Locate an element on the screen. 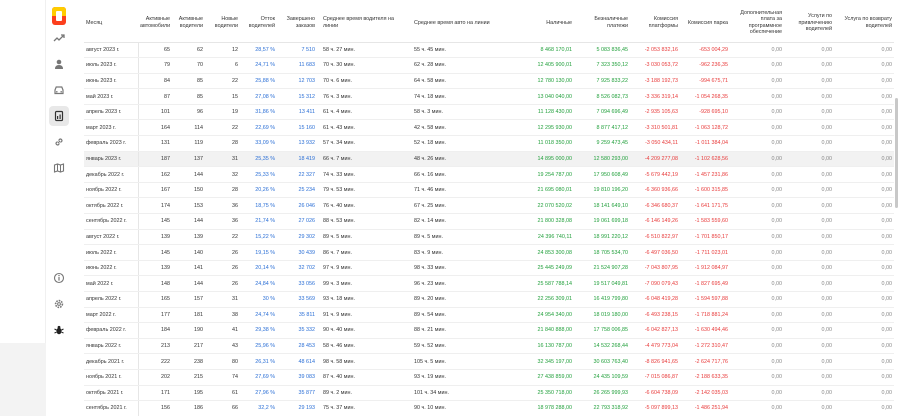 This screenshot has width=900, height=416. column-header: Отток водителей is located at coordinates (258, 23).